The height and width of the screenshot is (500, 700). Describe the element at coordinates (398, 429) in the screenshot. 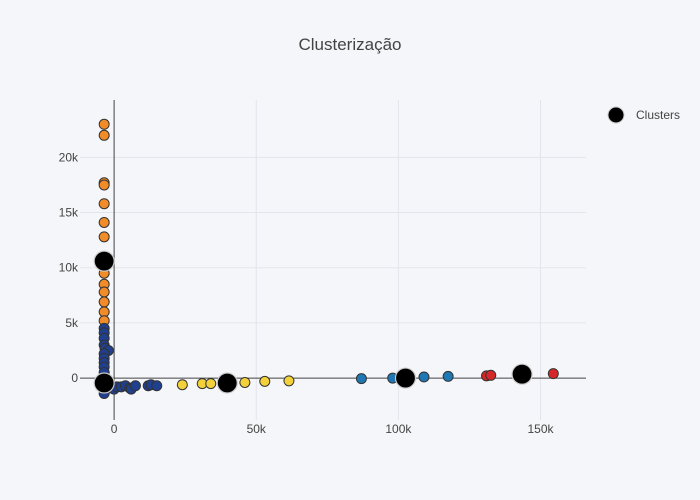

I see `x-tick-label: 100k` at that location.